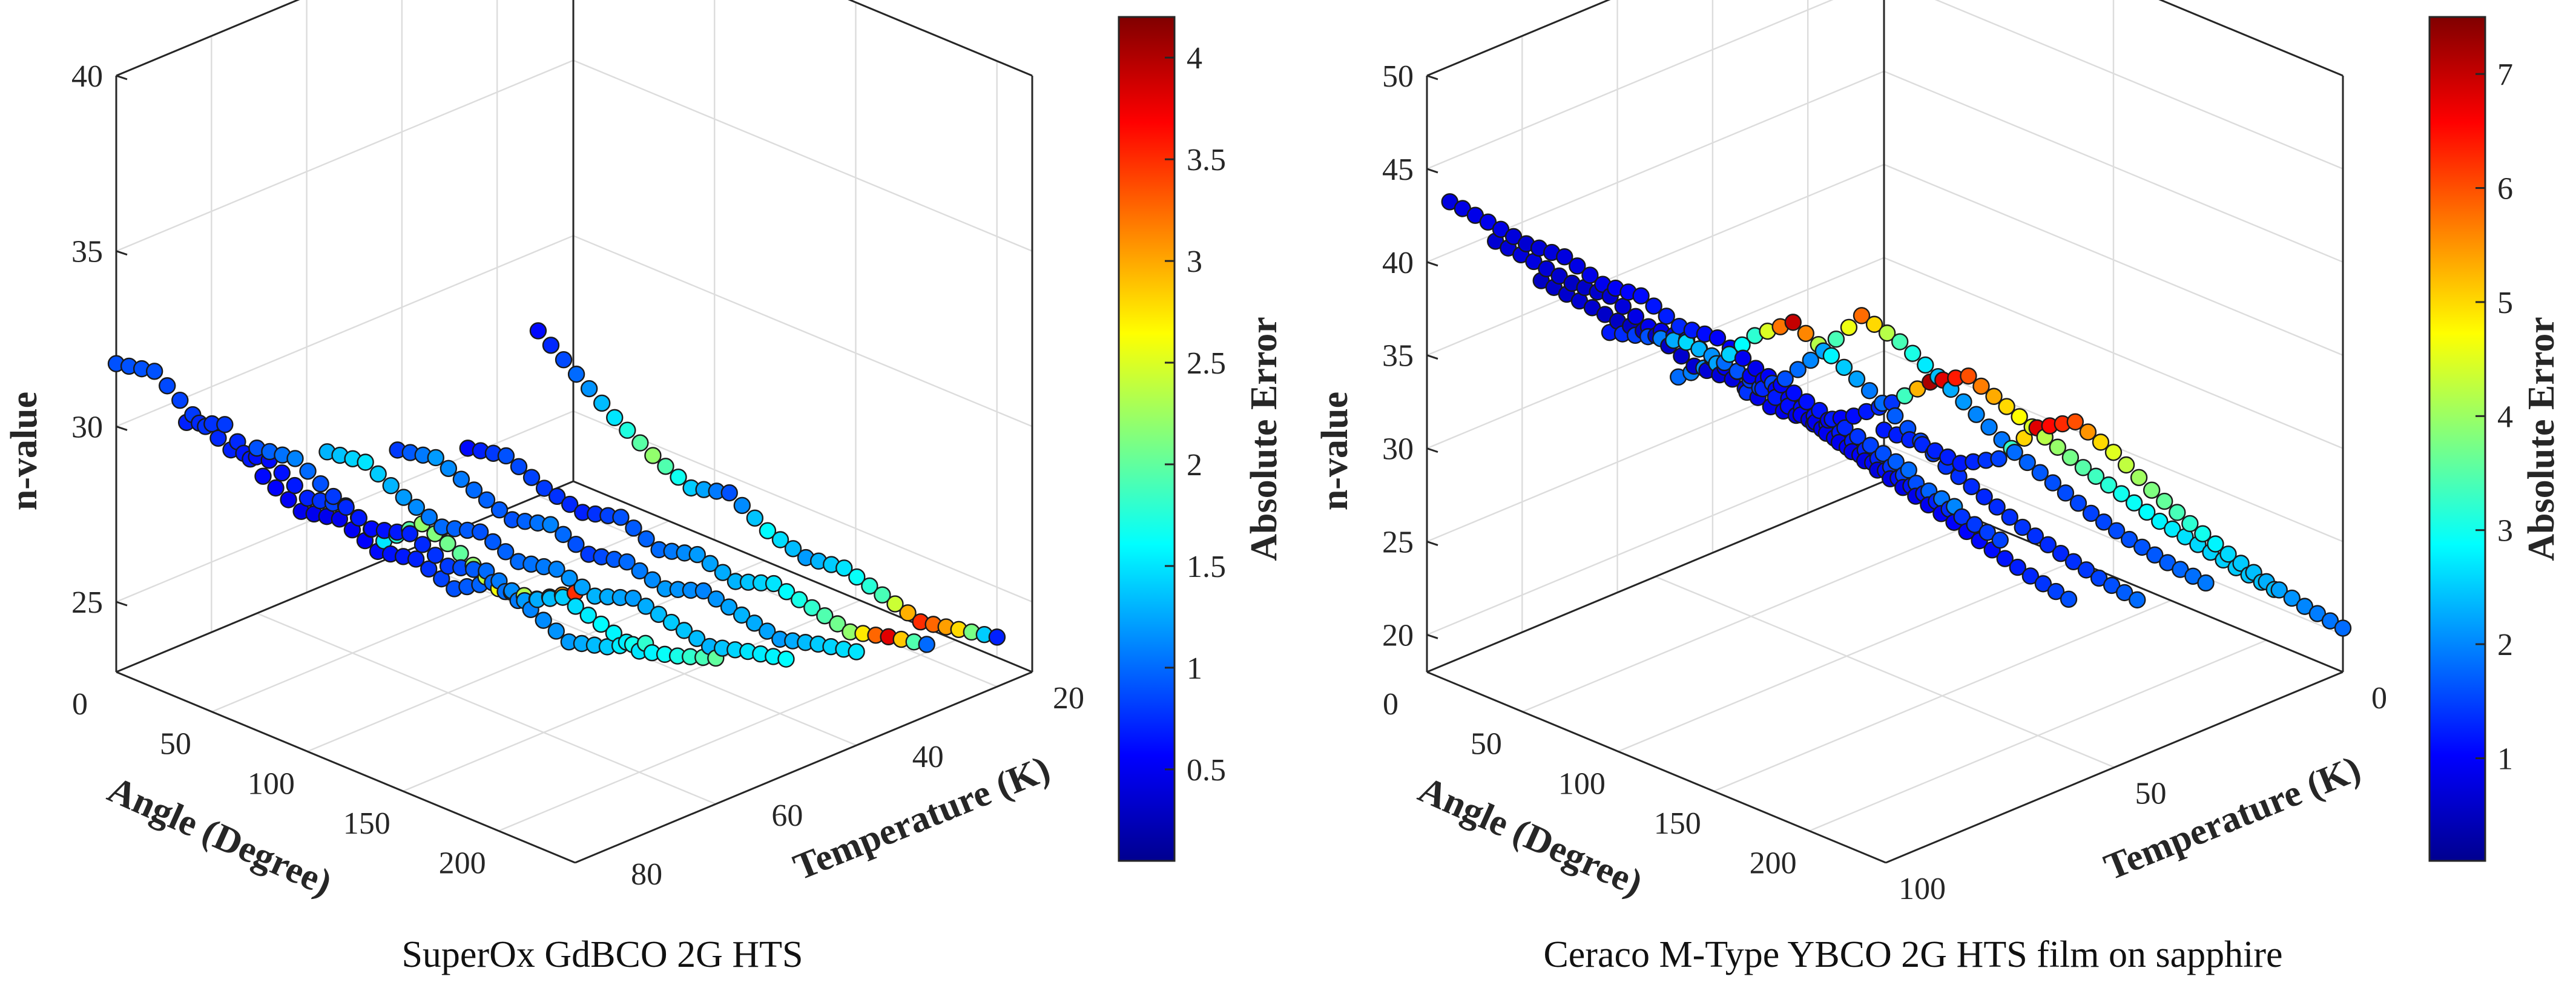 Image resolution: width=2576 pixels, height=988 pixels. What do you see at coordinates (1531, 836) in the screenshot?
I see `panel-2-xlabel: Angle (Degree)` at bounding box center [1531, 836].